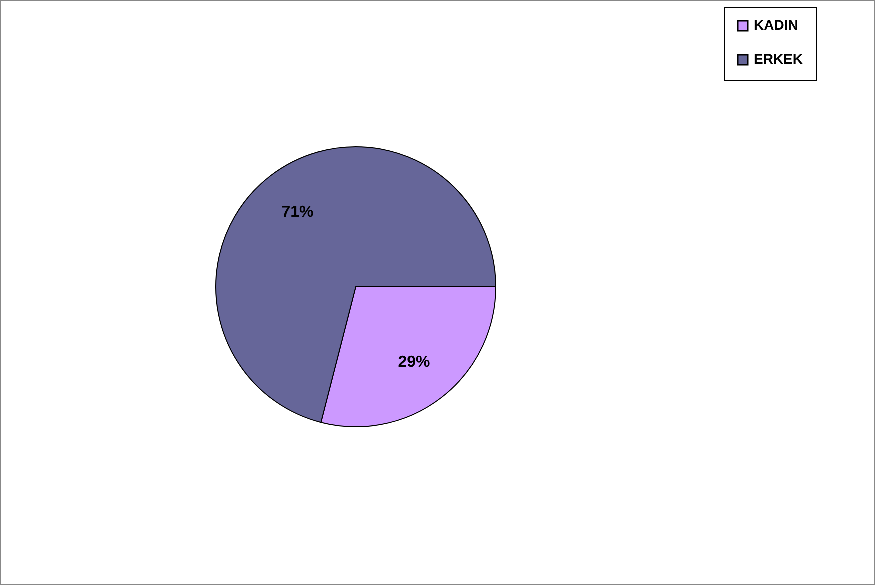 The height and width of the screenshot is (587, 877). Describe the element at coordinates (298, 212) in the screenshot. I see `data-label: 71%` at that location.